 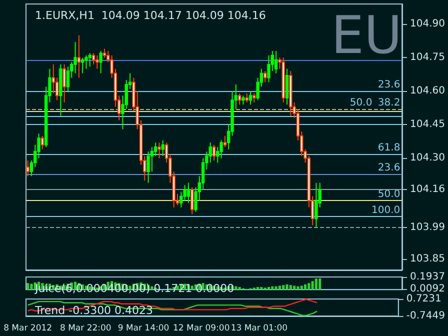 I want to click on y-tick-label: 104.90, so click(x=428, y=24).